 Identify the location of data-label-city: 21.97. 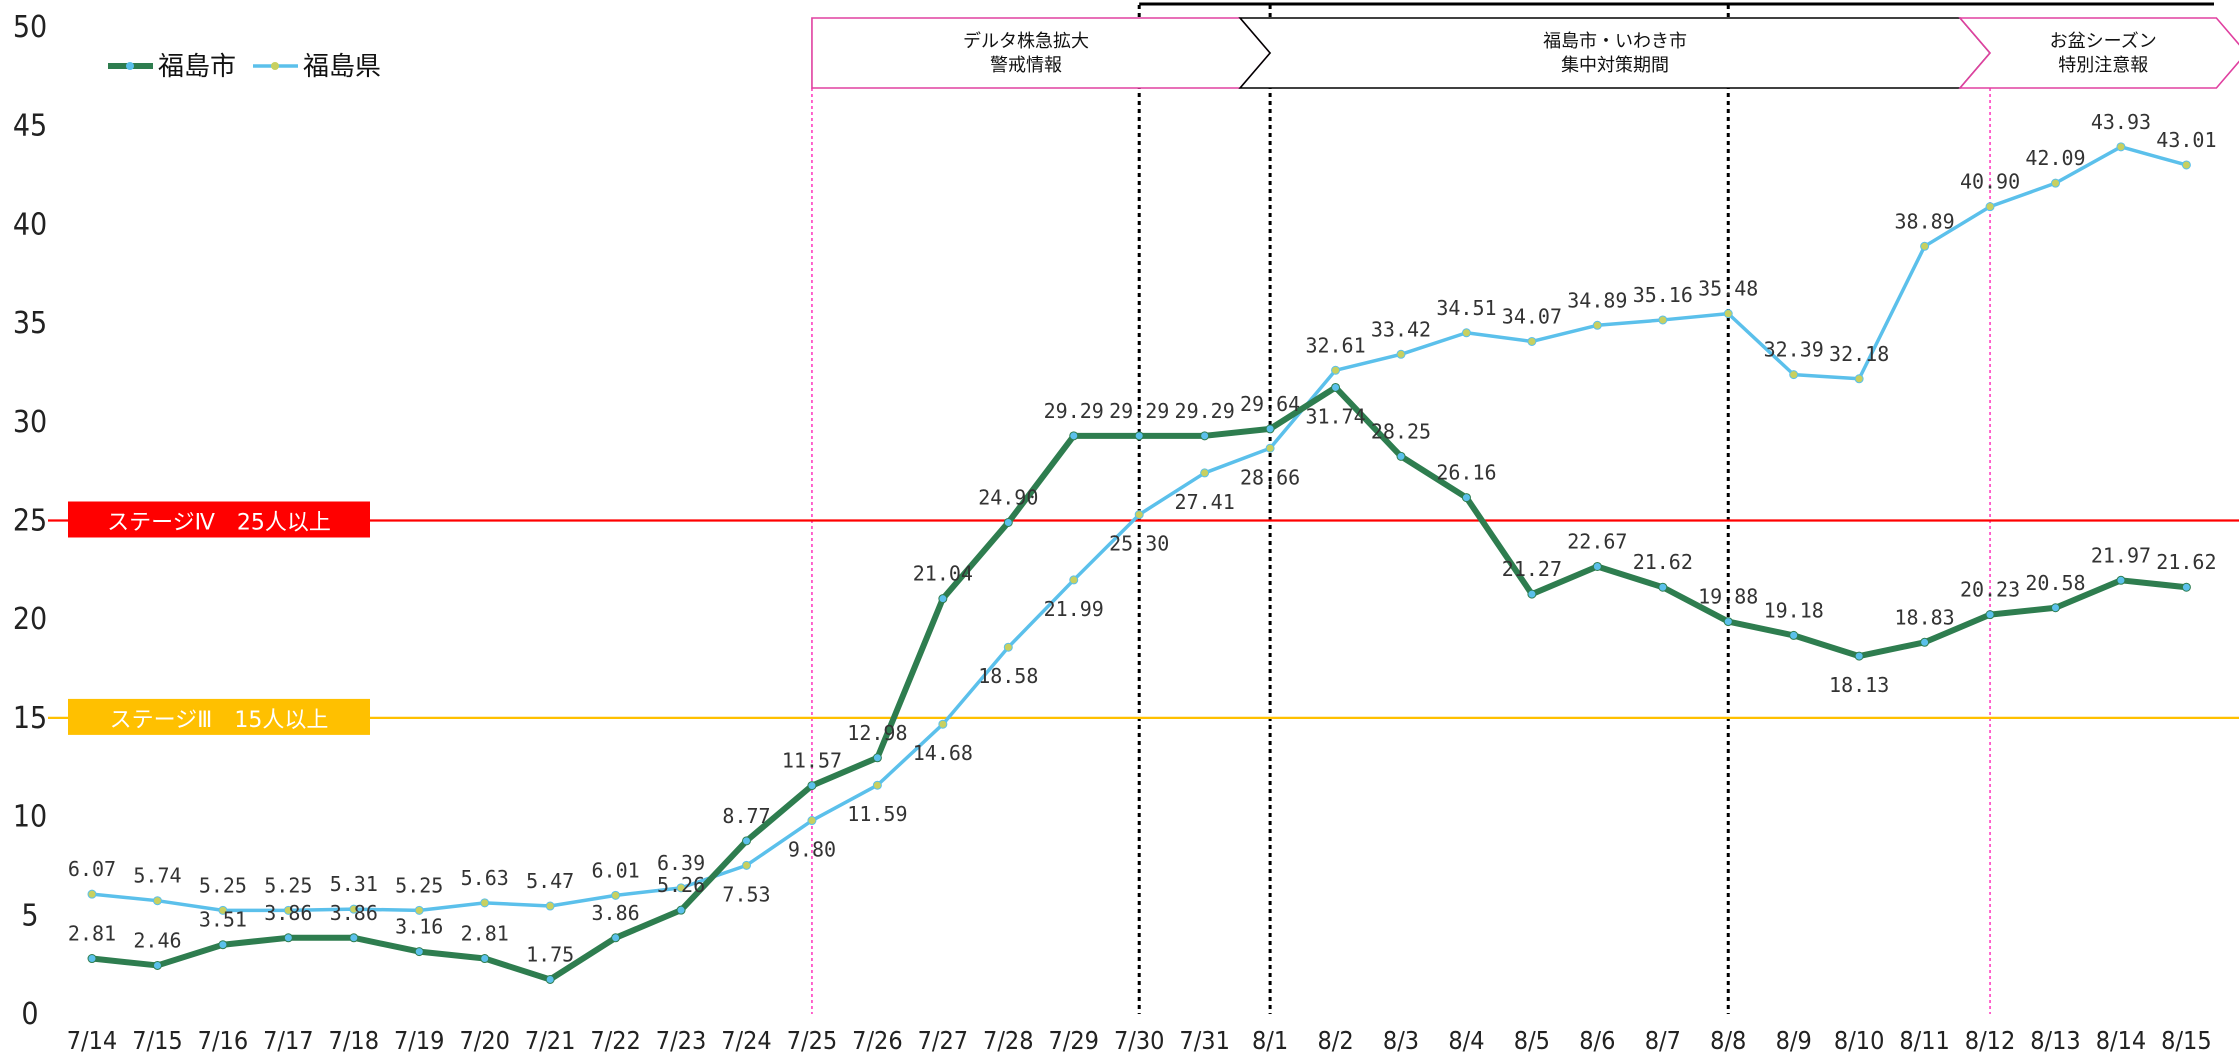
(2121, 555).